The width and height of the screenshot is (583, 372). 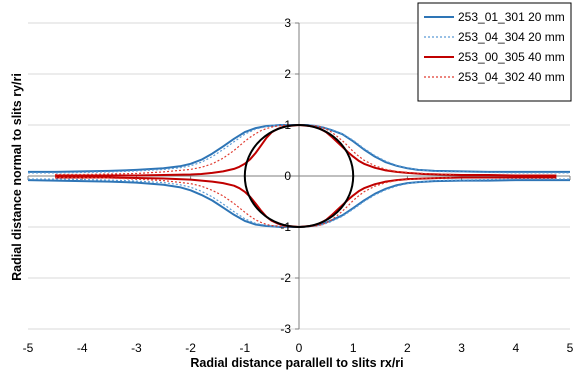 What do you see at coordinates (511, 37) in the screenshot?
I see `legend-label-2: 253_04_304 20 mm` at bounding box center [511, 37].